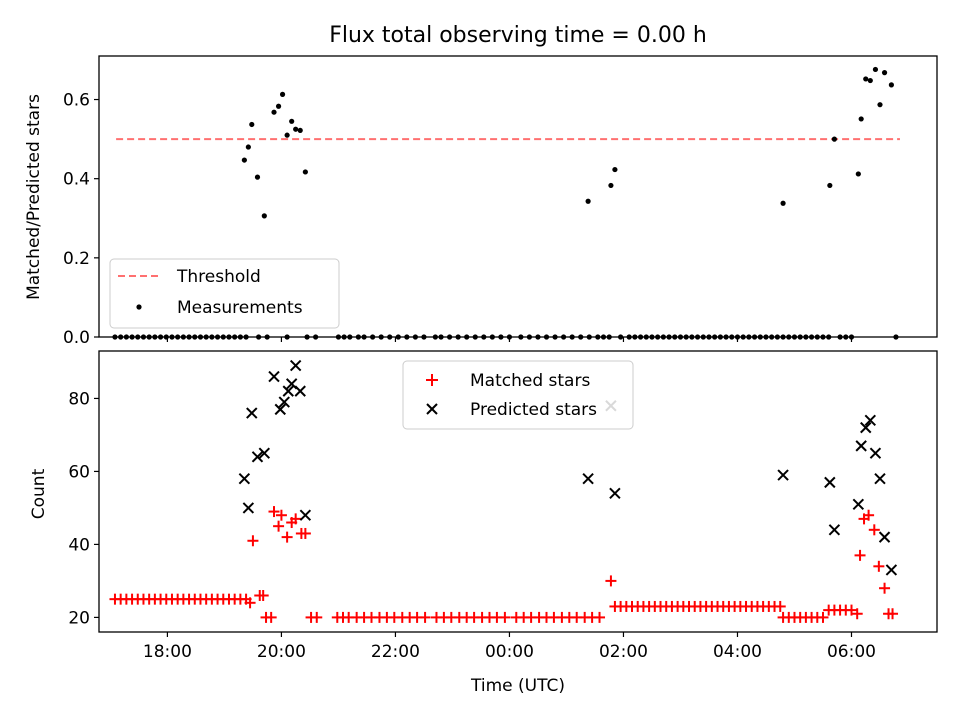 Image resolution: width=960 pixels, height=720 pixels. I want to click on y-tick-label: 60, so click(79, 472).